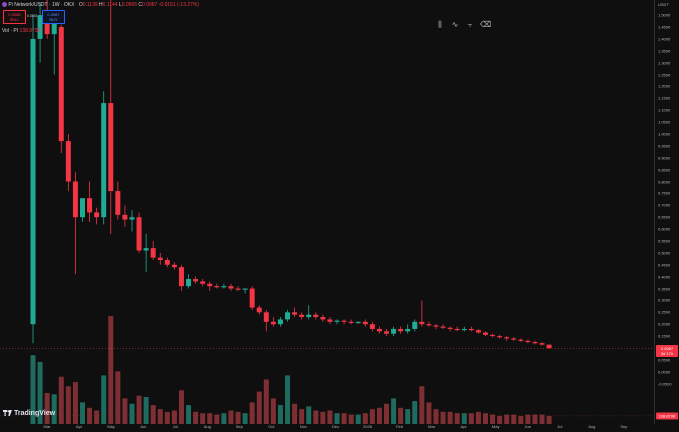 This screenshot has height=432, width=679. What do you see at coordinates (440, 24) in the screenshot?
I see `candles-icon: ⫼` at bounding box center [440, 24].